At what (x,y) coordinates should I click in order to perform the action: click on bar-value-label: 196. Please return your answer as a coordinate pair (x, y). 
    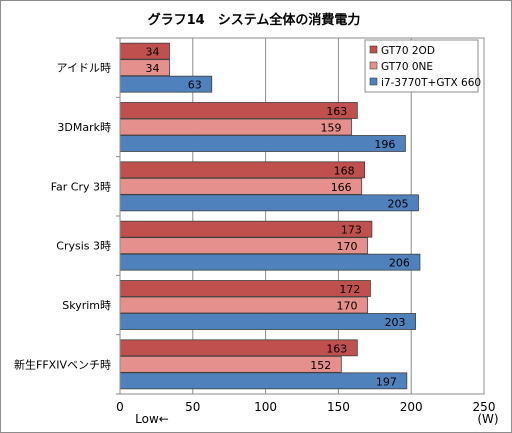
    Looking at the image, I should click on (384, 144).